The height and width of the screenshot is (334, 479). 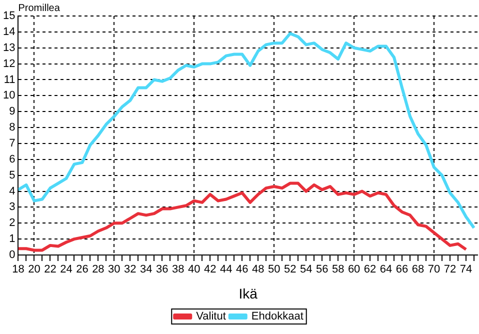 What do you see at coordinates (466, 270) in the screenshot?
I see `x-tick-label: 74` at bounding box center [466, 270].